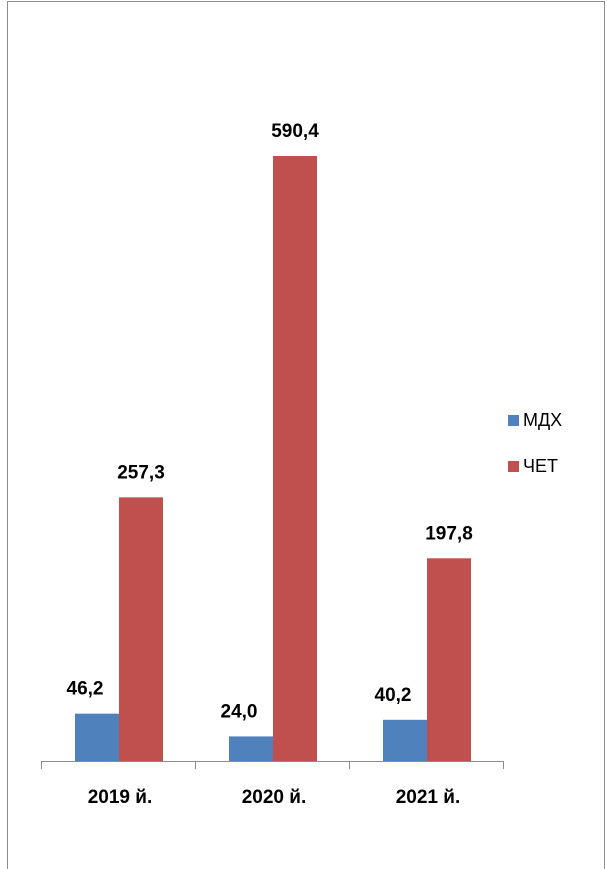  What do you see at coordinates (405, 740) in the screenshot?
I see `bar-МДХ-2` at bounding box center [405, 740].